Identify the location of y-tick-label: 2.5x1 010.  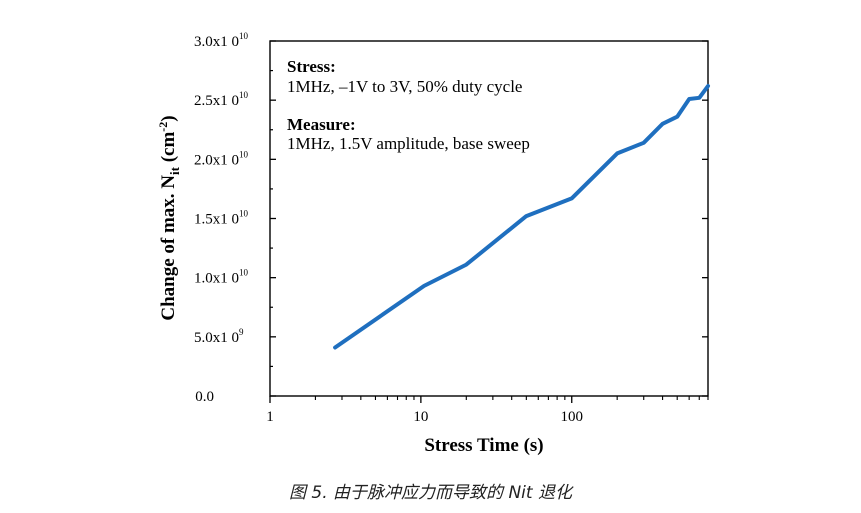
(221, 99).